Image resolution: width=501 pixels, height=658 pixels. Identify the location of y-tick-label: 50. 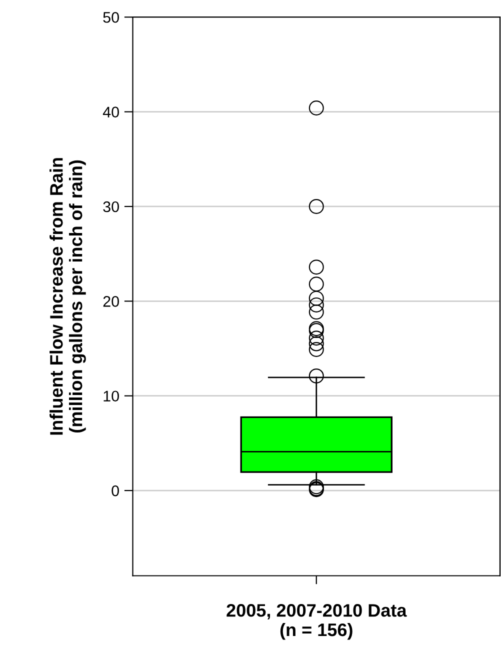
(111, 17).